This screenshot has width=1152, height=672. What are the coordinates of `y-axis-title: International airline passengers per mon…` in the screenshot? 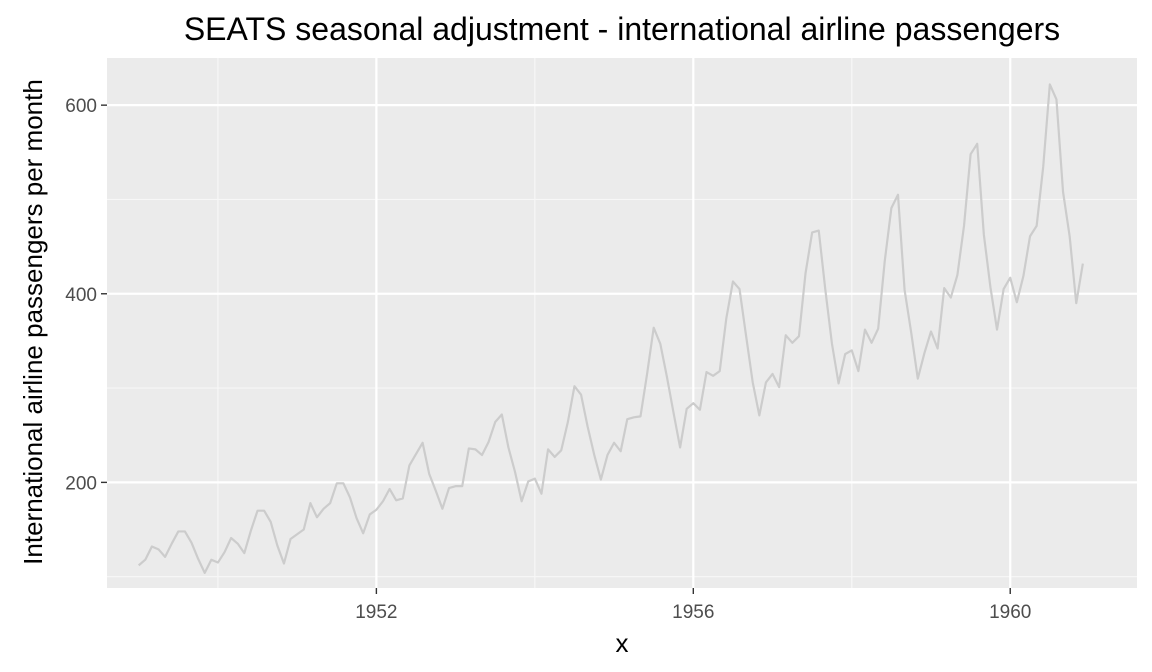 It's located at (33, 322).